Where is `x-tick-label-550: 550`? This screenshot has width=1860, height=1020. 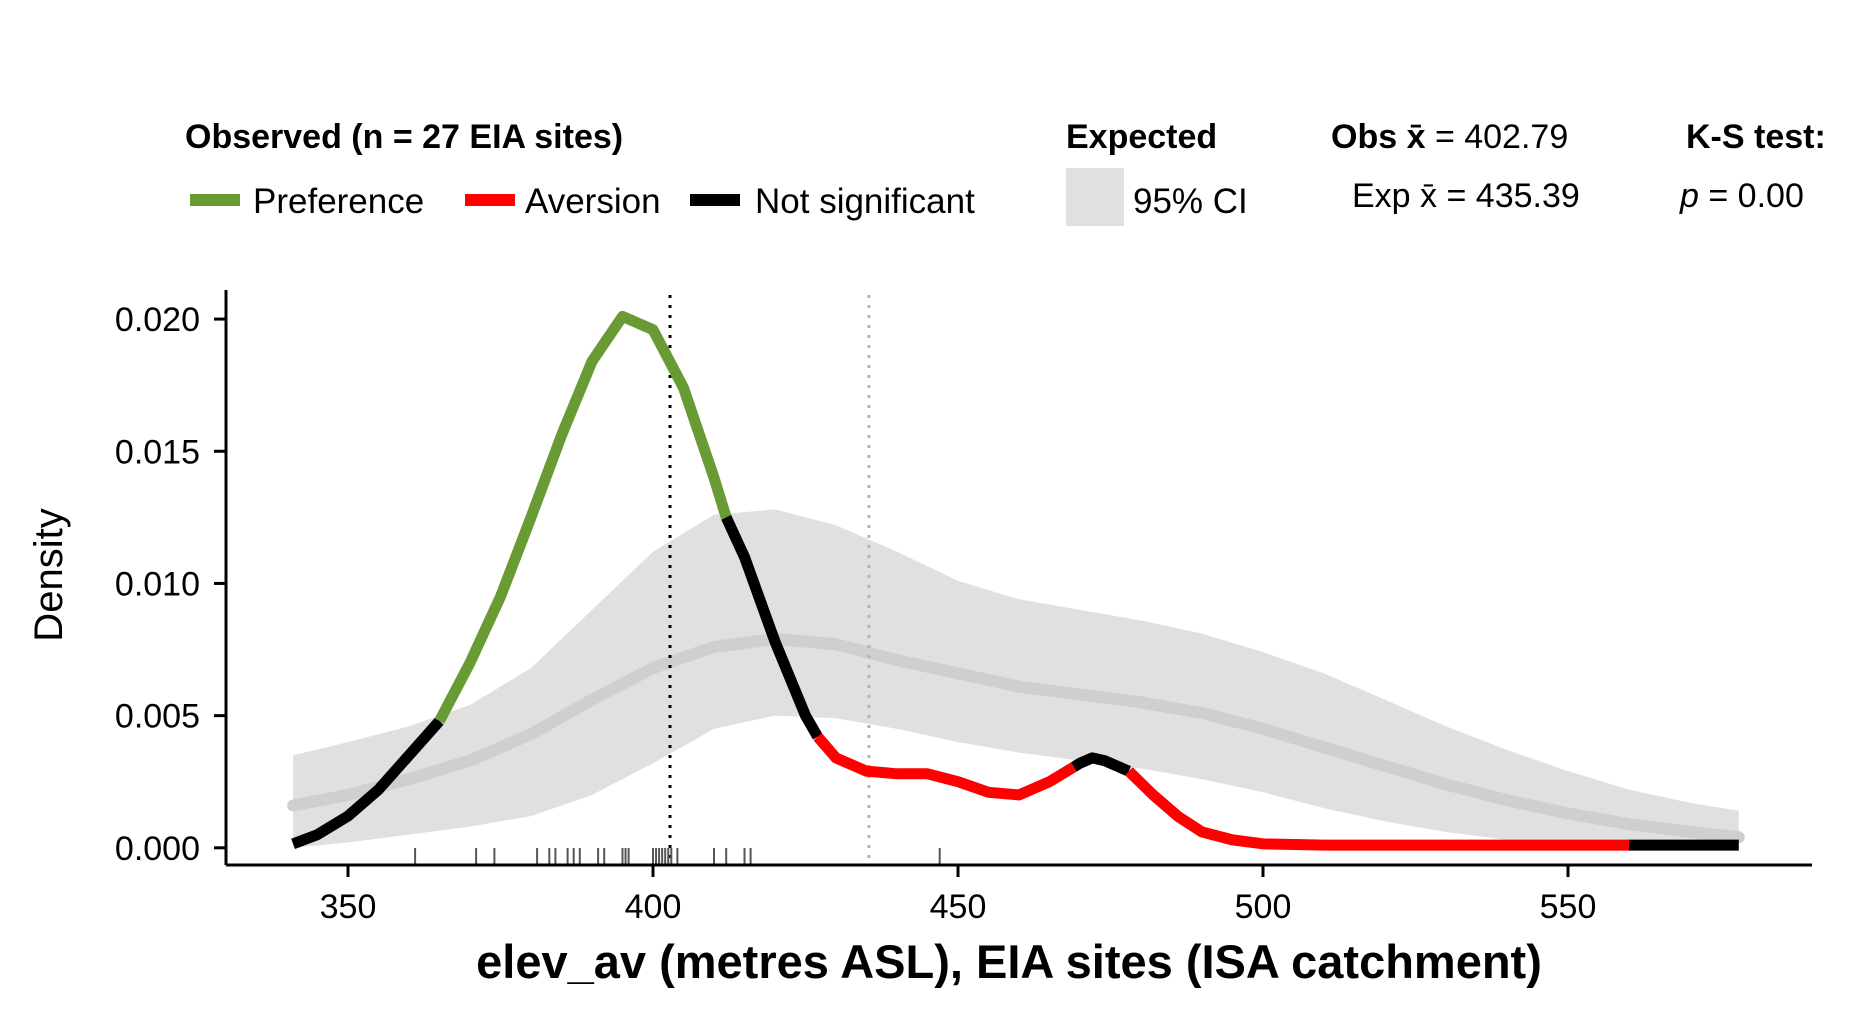
x-tick-label-550: 550 is located at coordinates (1568, 907).